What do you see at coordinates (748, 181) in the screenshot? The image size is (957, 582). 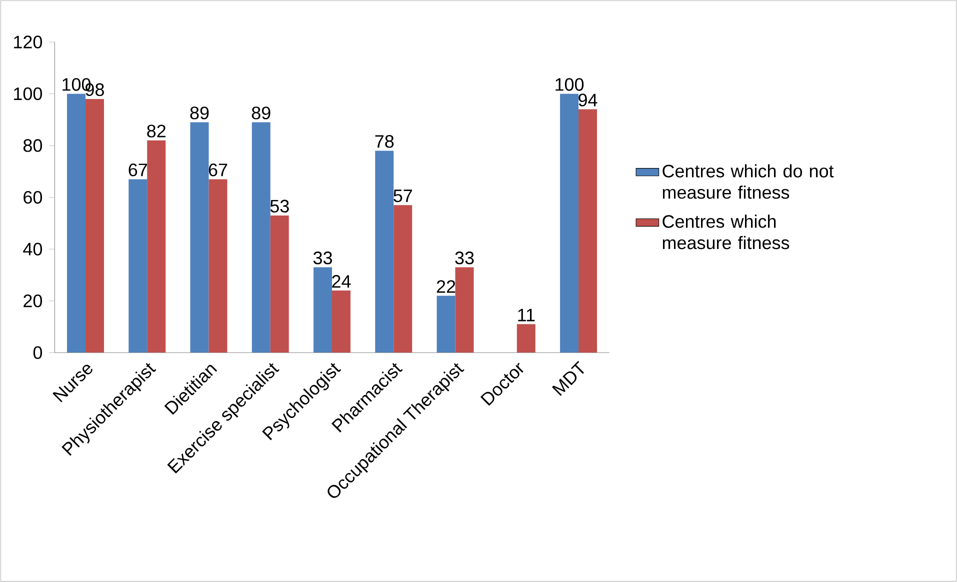 I see `legend-label: Centres which do not measure fitness` at bounding box center [748, 181].